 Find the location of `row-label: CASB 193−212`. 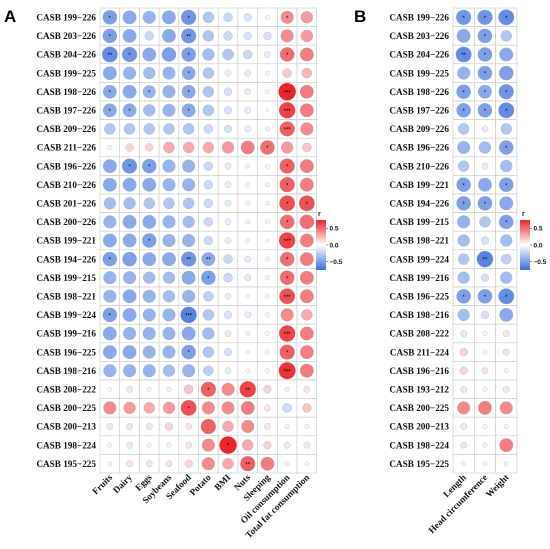

row-label: CASB 193−212 is located at coordinates (419, 390).